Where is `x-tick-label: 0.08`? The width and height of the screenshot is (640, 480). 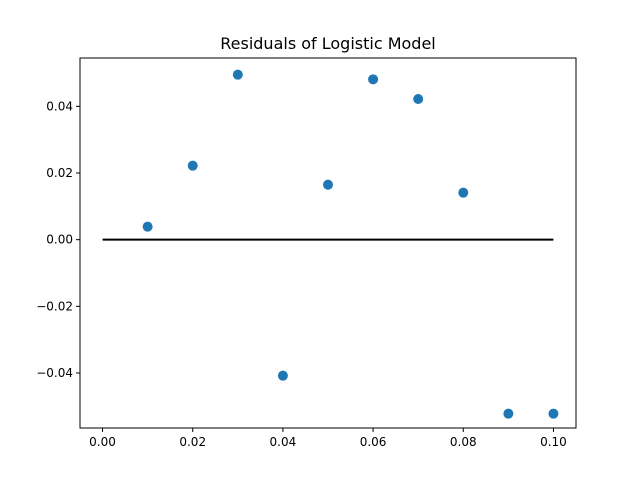 x-tick-label: 0.08 is located at coordinates (463, 442).